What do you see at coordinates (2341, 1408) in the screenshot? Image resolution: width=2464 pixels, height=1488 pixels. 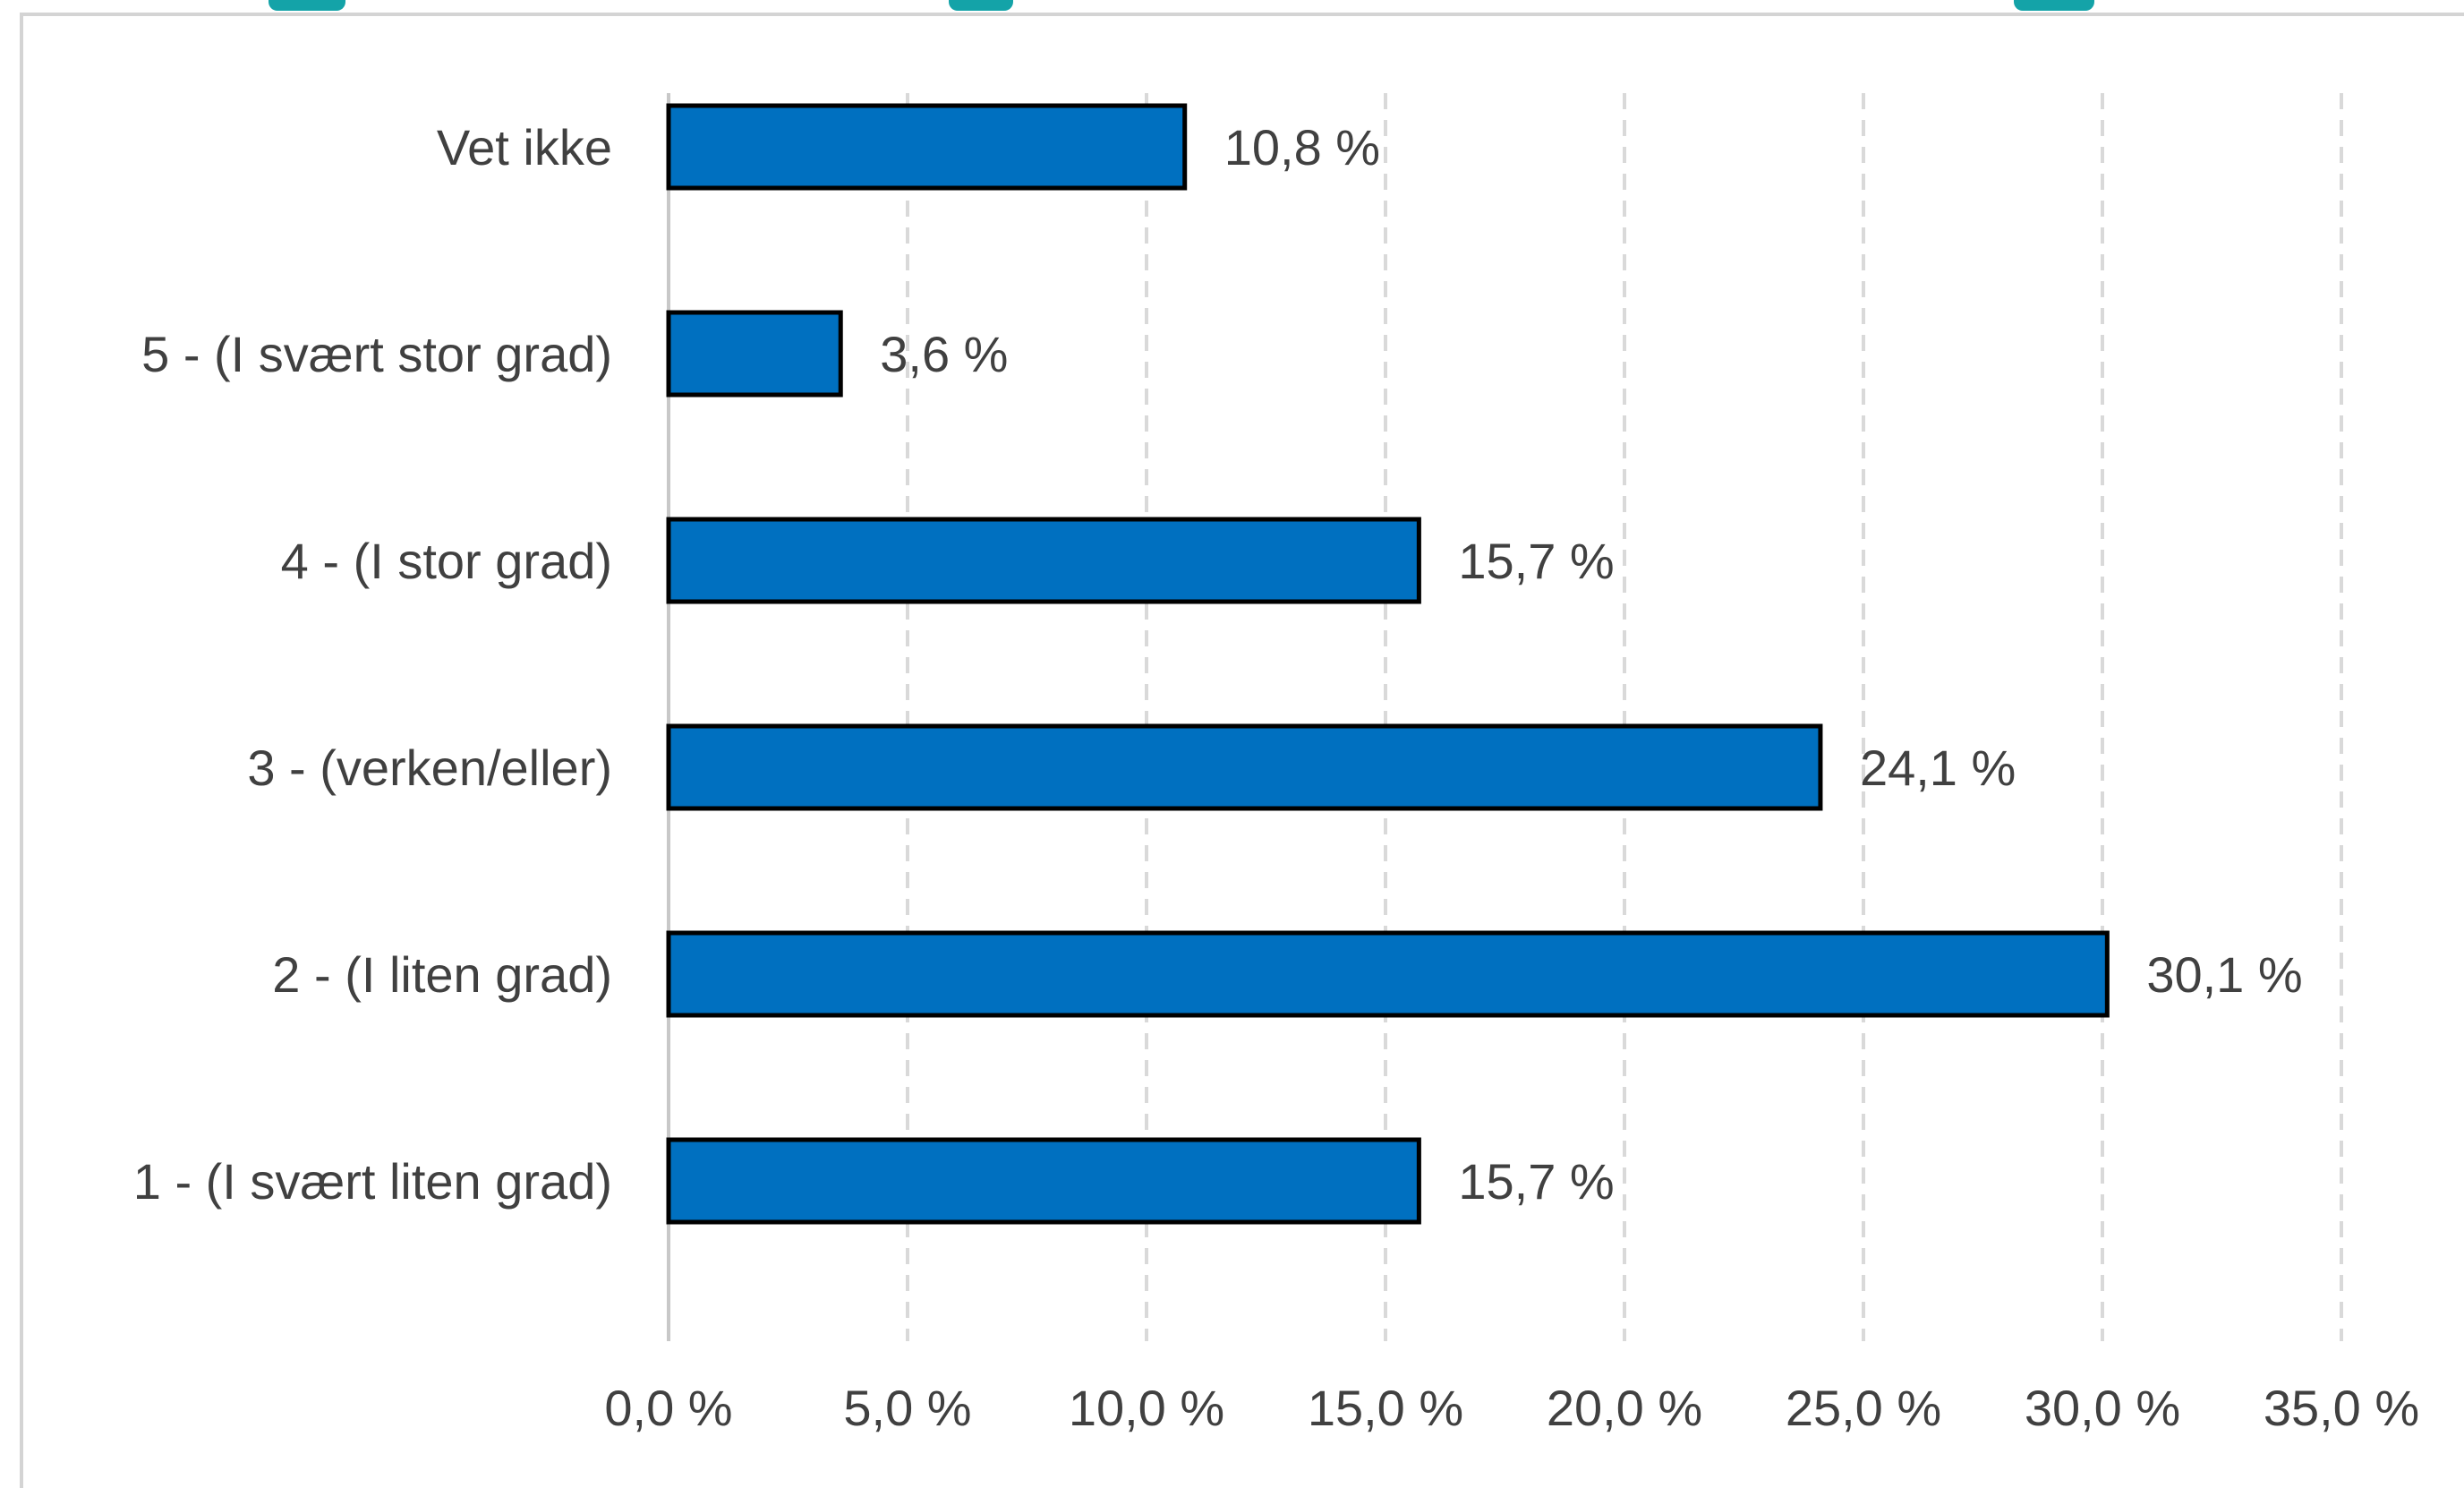 I see `x-tick-label: 35,0 %` at bounding box center [2341, 1408].